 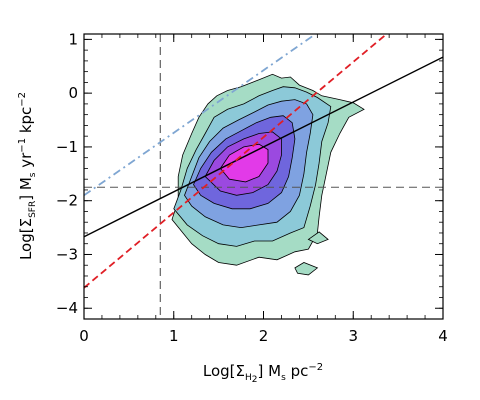 What do you see at coordinates (67, 147) in the screenshot?
I see `y-tick-label: −1` at bounding box center [67, 147].